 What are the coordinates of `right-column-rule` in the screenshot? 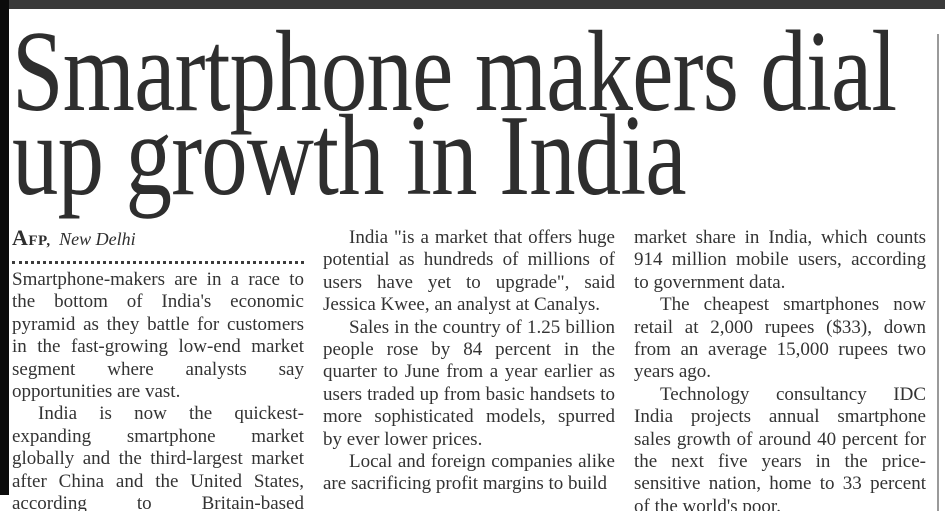 It's located at (938, 272).